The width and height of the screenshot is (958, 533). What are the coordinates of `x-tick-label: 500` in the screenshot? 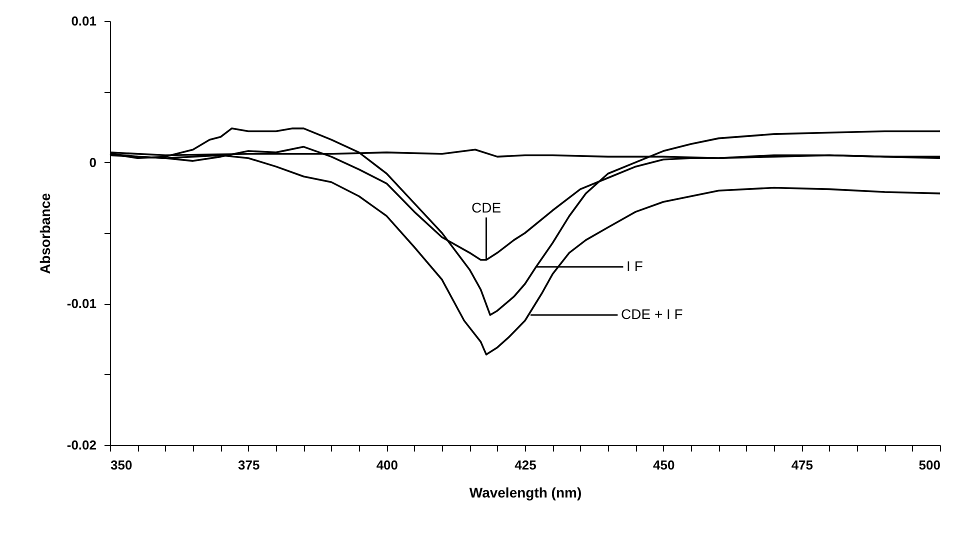 It's located at (929, 465).